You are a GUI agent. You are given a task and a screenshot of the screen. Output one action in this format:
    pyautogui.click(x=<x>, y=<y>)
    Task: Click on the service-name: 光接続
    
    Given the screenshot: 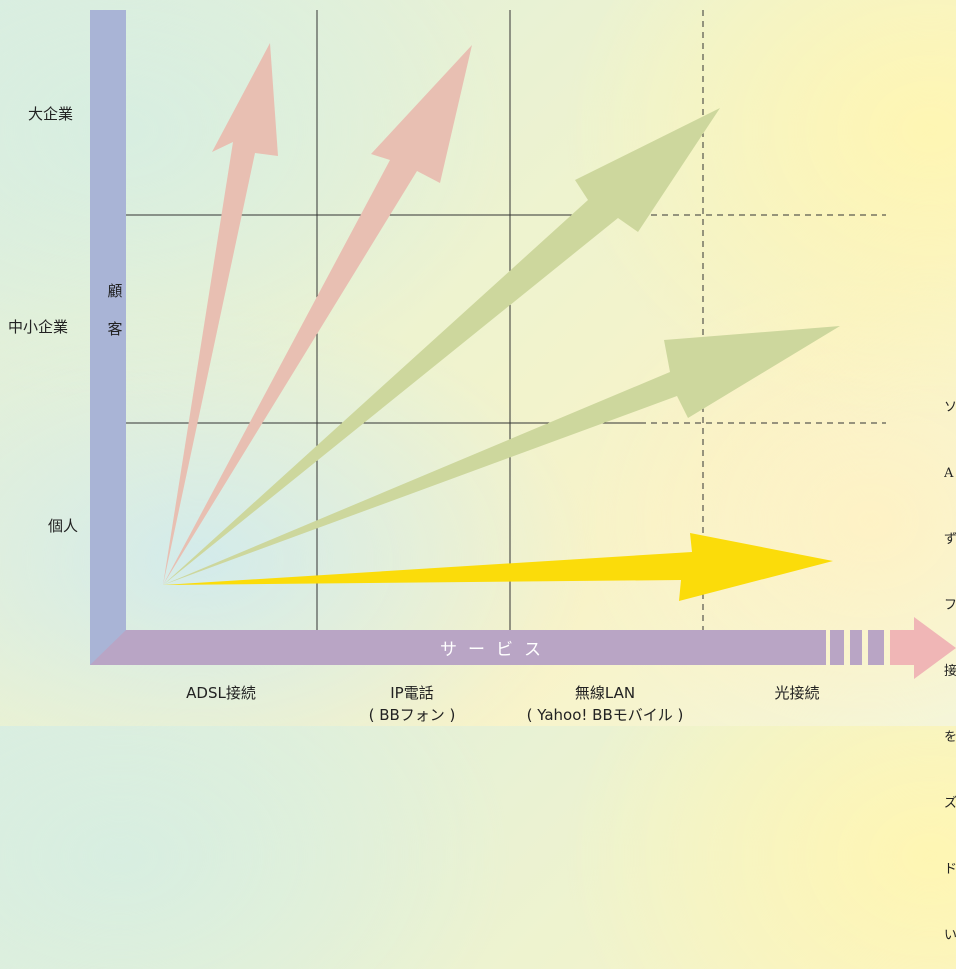 What is the action you would take?
    pyautogui.click(x=797, y=693)
    